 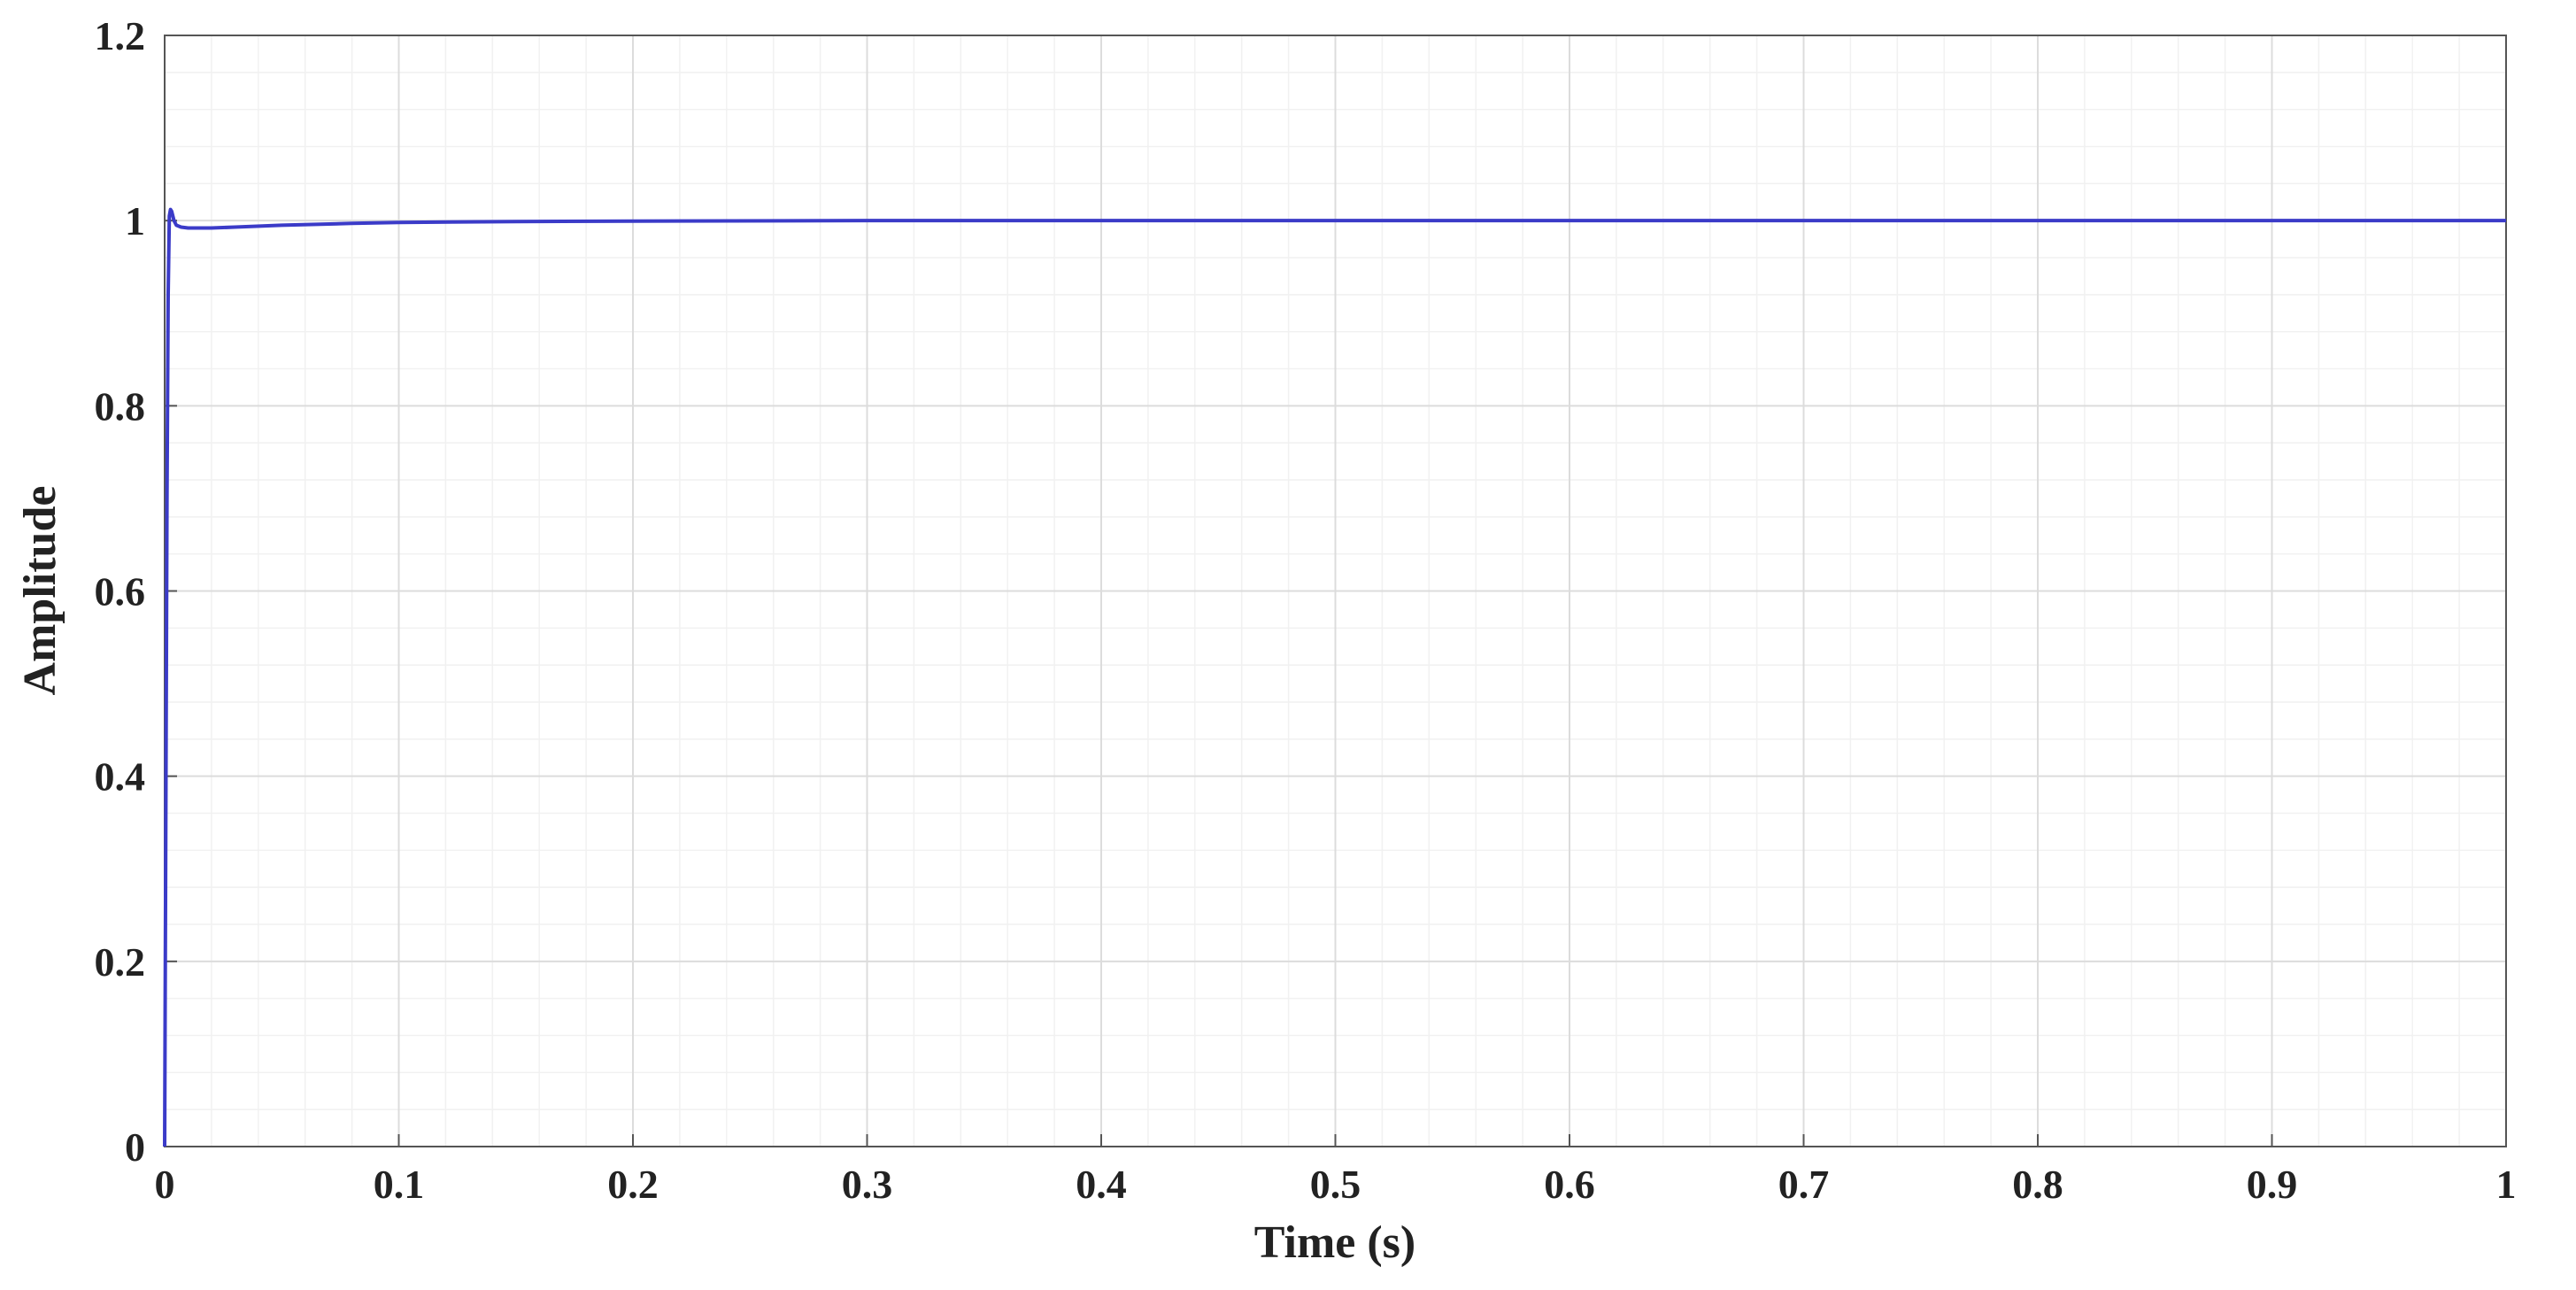 What do you see at coordinates (633, 1184) in the screenshot?
I see `x-tick-label: 0.2` at bounding box center [633, 1184].